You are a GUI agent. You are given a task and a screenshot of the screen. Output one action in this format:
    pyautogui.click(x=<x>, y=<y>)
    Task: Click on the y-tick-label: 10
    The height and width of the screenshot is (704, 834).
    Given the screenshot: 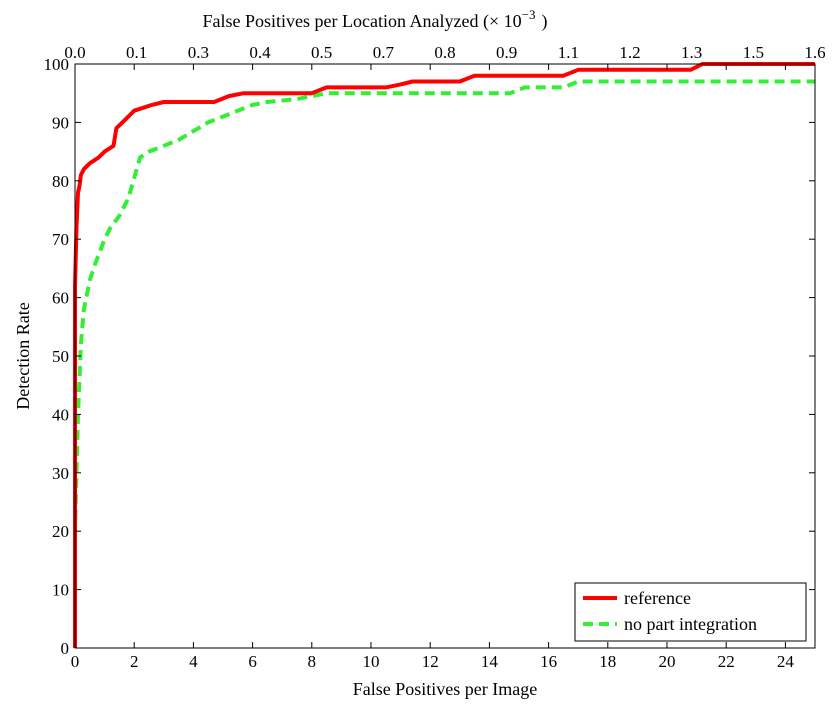 What is the action you would take?
    pyautogui.click(x=60, y=590)
    